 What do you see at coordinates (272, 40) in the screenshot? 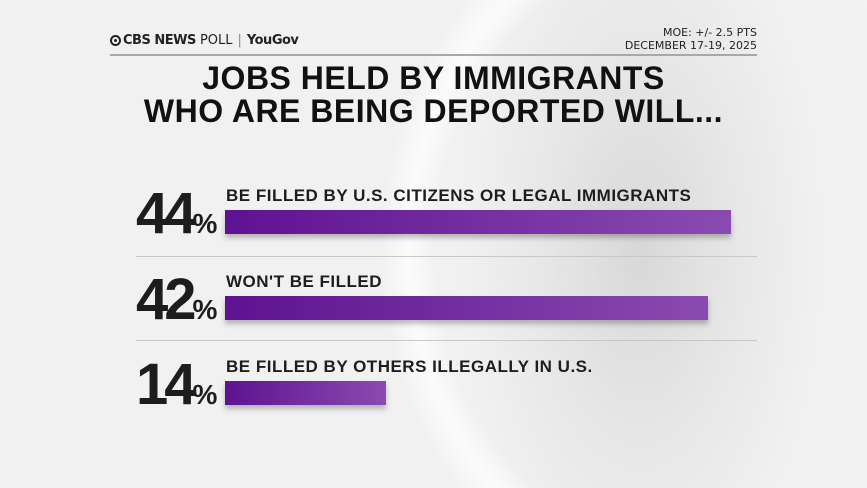
I see `partner-logo: YouGov` at bounding box center [272, 40].